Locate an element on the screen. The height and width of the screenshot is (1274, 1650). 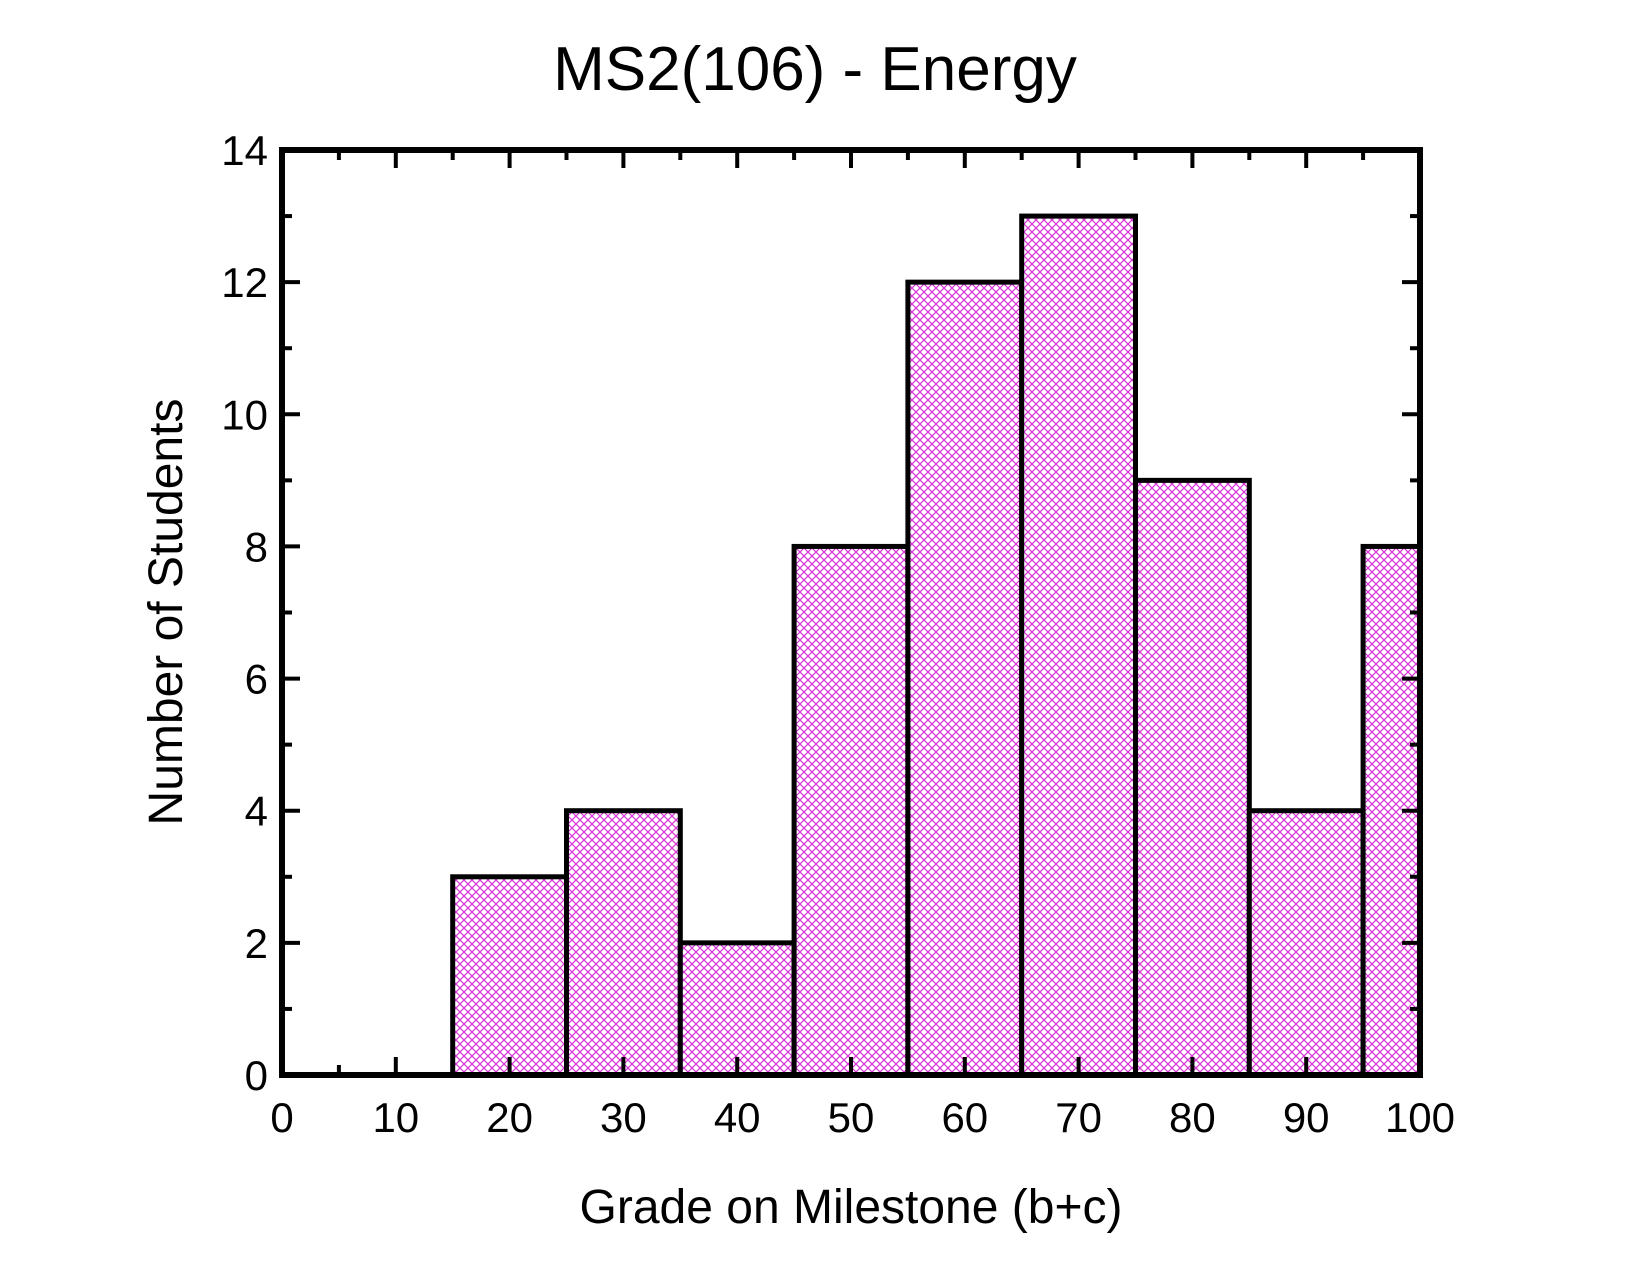
x-tick-labels: 0 10 20 30 40 50 60 70 80 90 100 is located at coordinates (862, 1117).